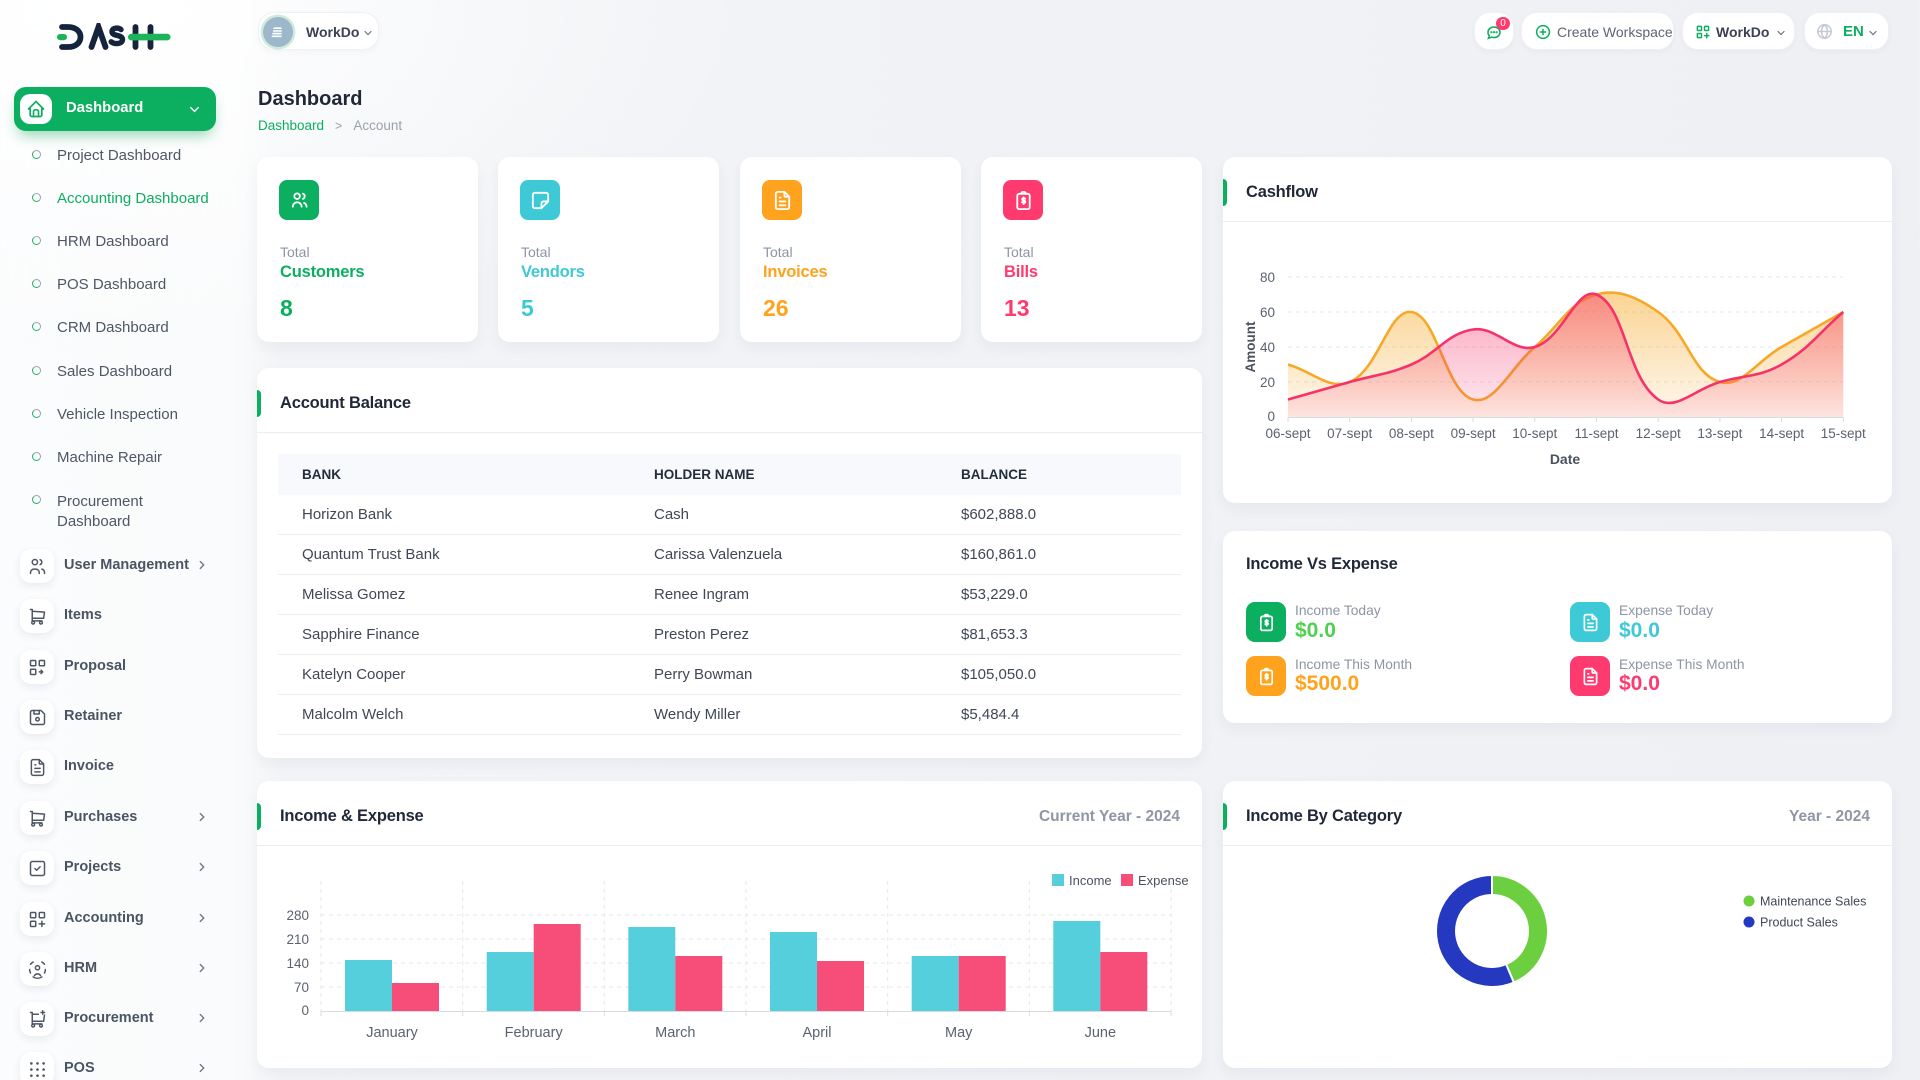  I want to click on svg-text: 60, so click(1267, 312).